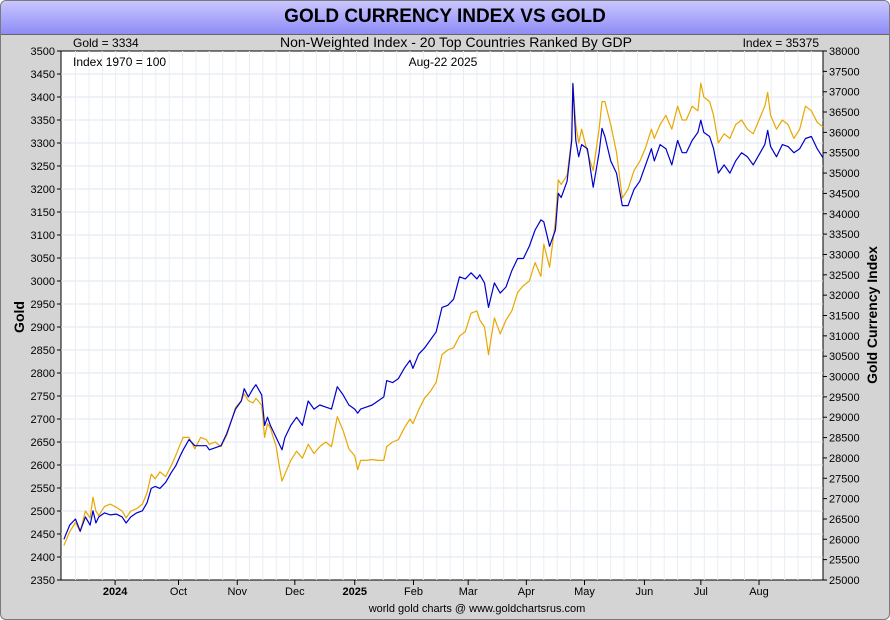 This screenshot has height=620, width=890. What do you see at coordinates (413, 592) in the screenshot?
I see `x-tick-label: Feb` at bounding box center [413, 592].